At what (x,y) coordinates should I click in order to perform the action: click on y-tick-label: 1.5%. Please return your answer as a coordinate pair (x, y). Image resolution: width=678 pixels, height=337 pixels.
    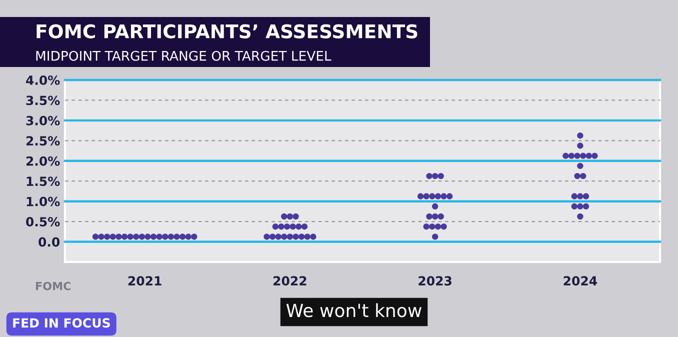
    Looking at the image, I should click on (43, 181).